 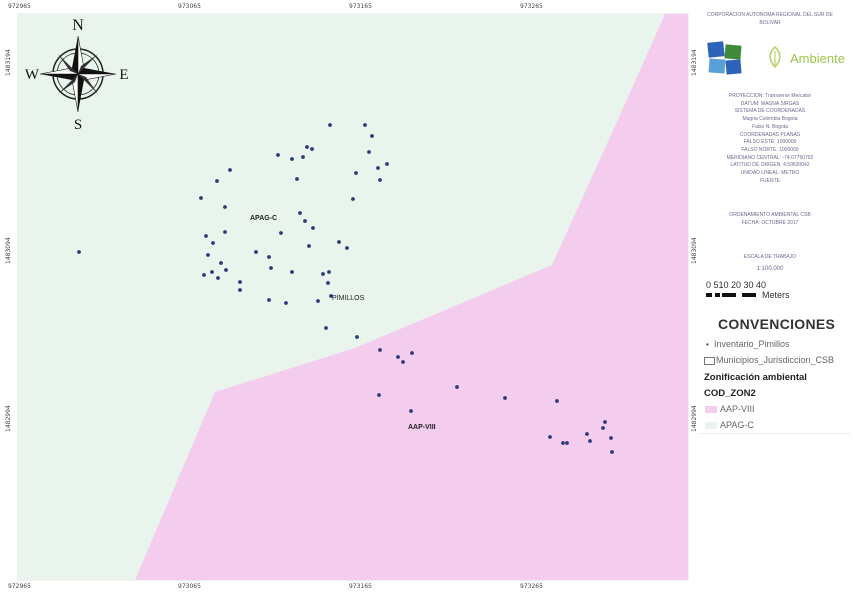 What do you see at coordinates (755, 377) in the screenshot?
I see `legend-zonificacion: Zonificación ambiental` at bounding box center [755, 377].